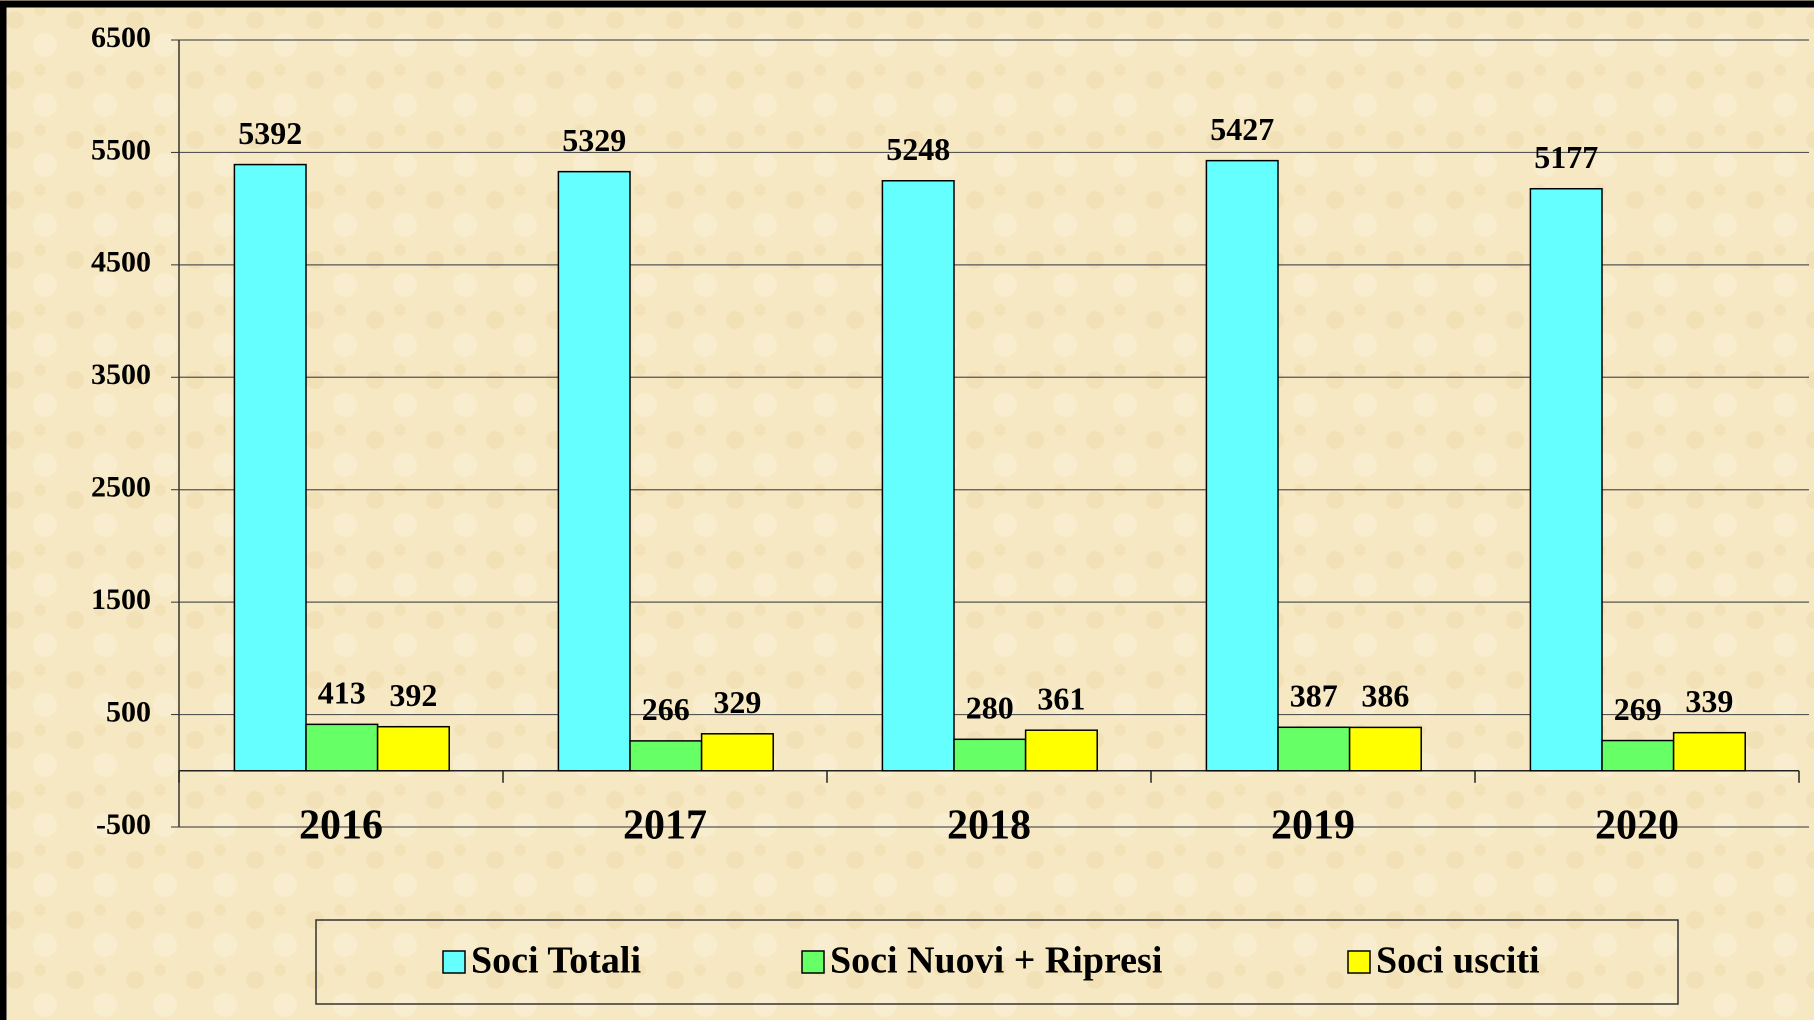 The height and width of the screenshot is (1020, 1814). Describe the element at coordinates (918, 149) in the screenshot. I see `data-label: 5248` at that location.